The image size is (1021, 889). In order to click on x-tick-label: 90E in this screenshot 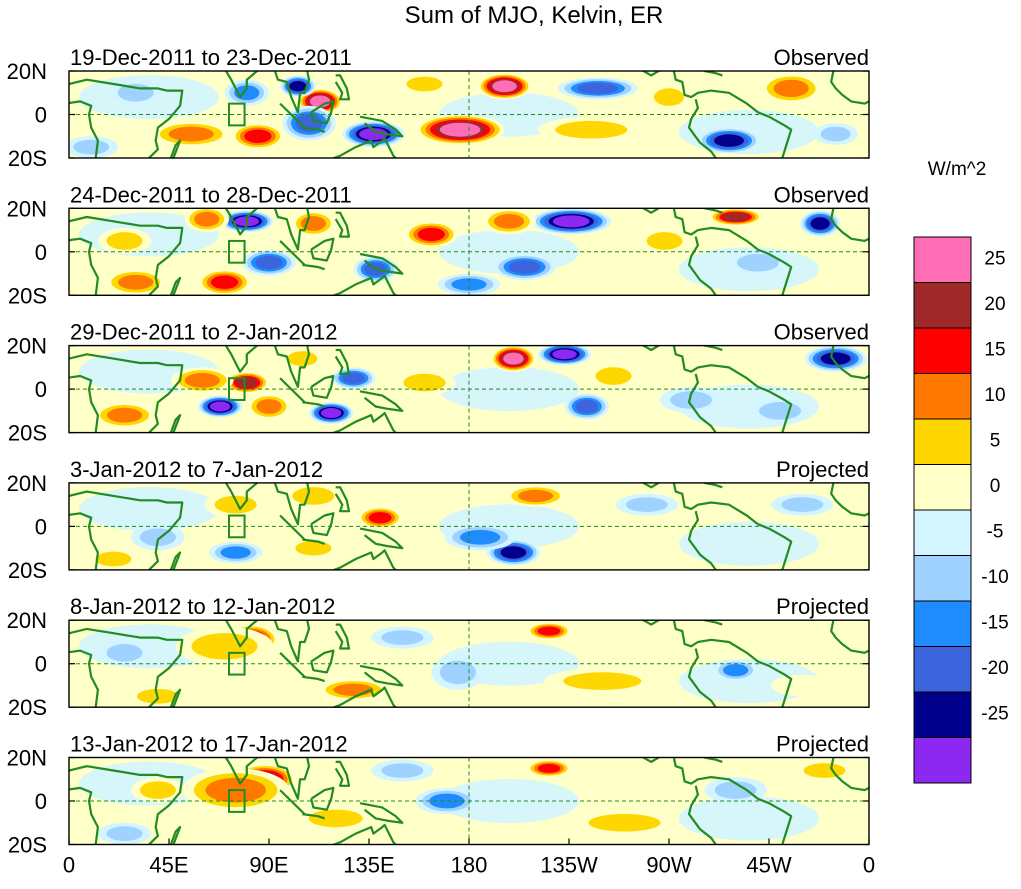, I will do `click(268, 865)`.